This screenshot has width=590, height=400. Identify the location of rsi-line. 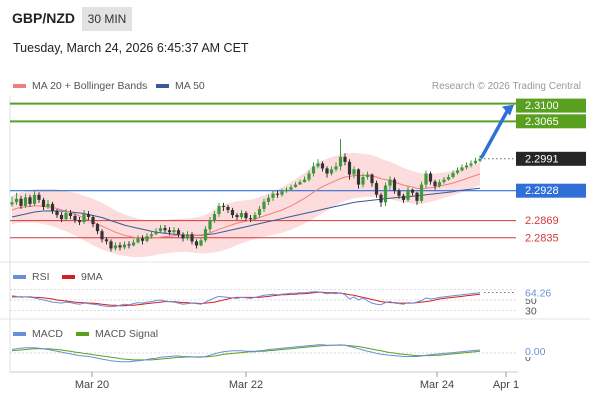
(246, 299).